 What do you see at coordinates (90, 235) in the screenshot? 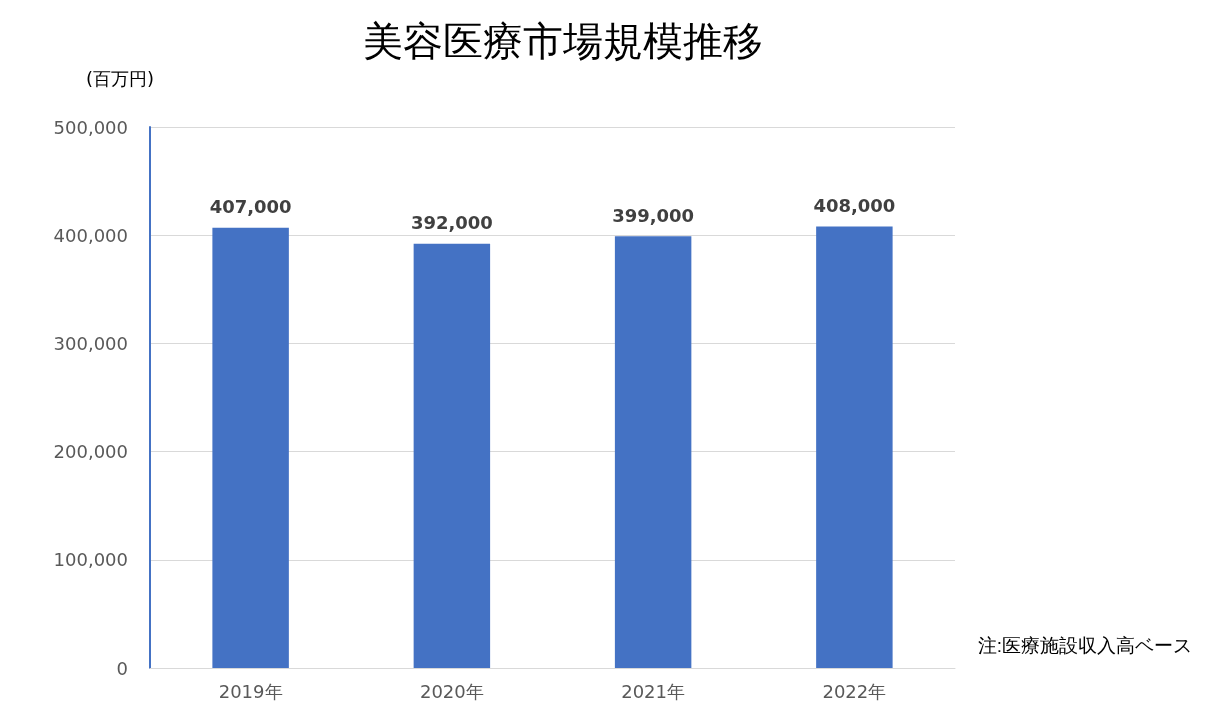
I see `y-tick-label: 400,000` at bounding box center [90, 235].